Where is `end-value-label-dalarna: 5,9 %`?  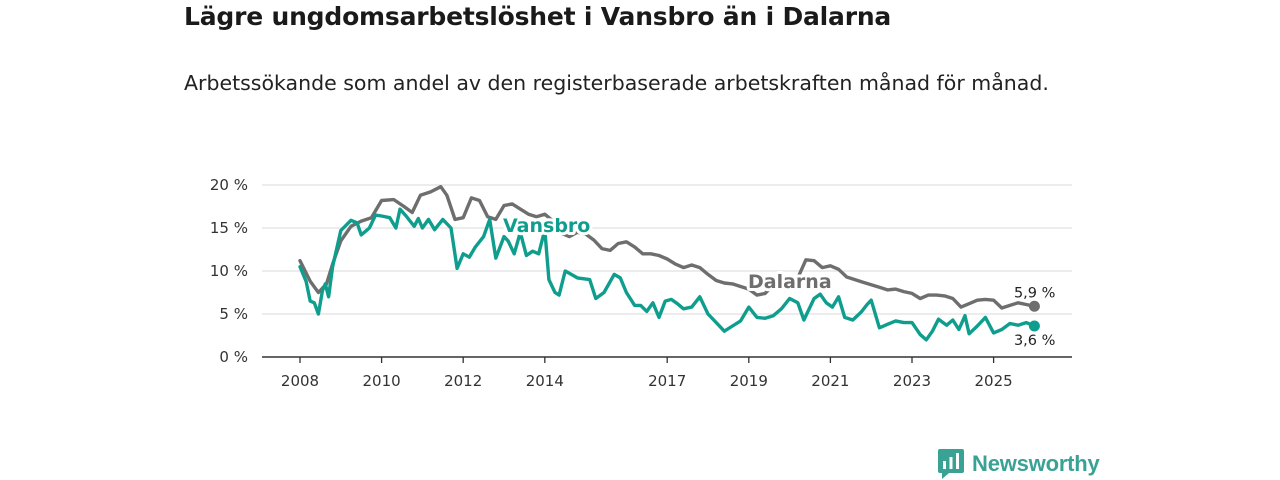
end-value-label-dalarna: 5,9 % is located at coordinates (1034, 293).